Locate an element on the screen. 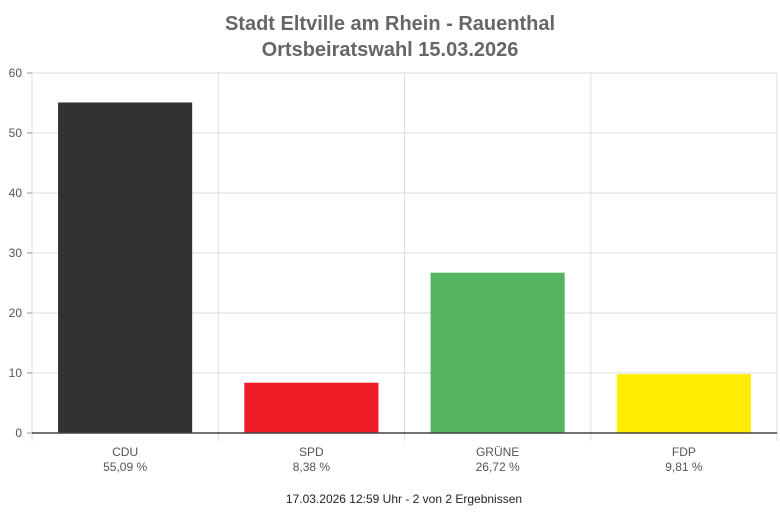 The height and width of the screenshot is (513, 780). bar-spd is located at coordinates (311, 407).